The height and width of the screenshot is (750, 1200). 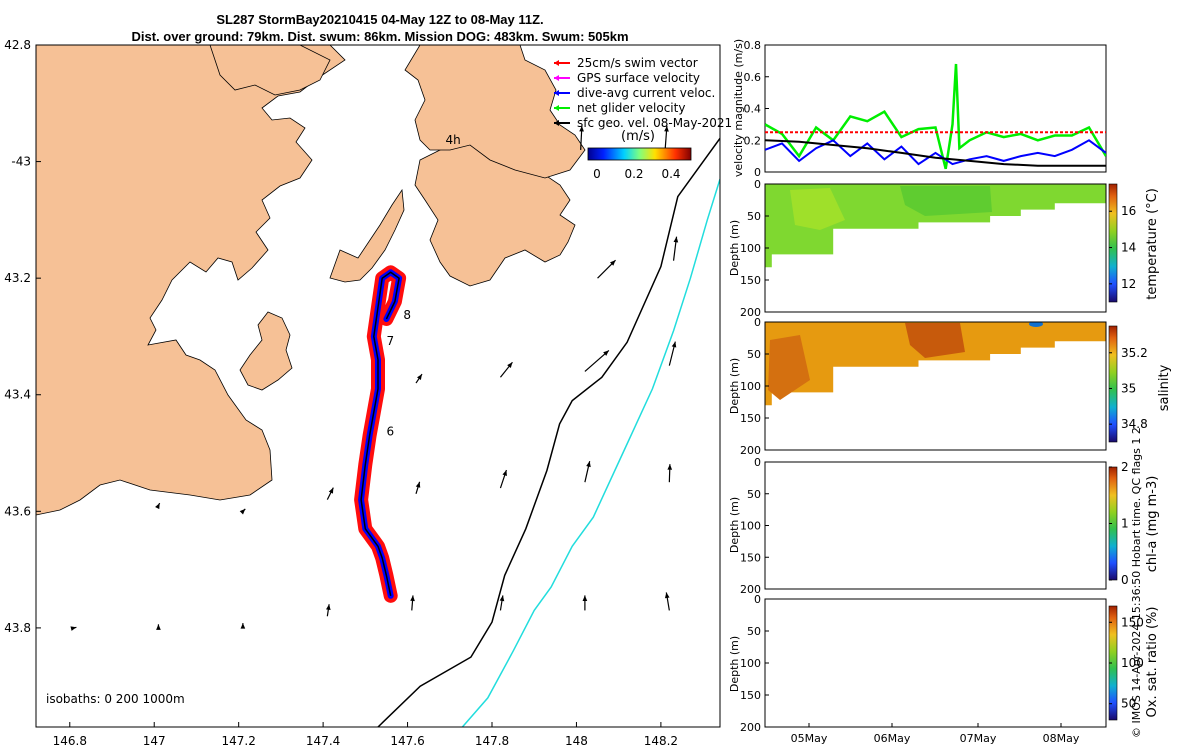 What do you see at coordinates (390, 341) in the screenshot?
I see `day-marker-label: 7` at bounding box center [390, 341].